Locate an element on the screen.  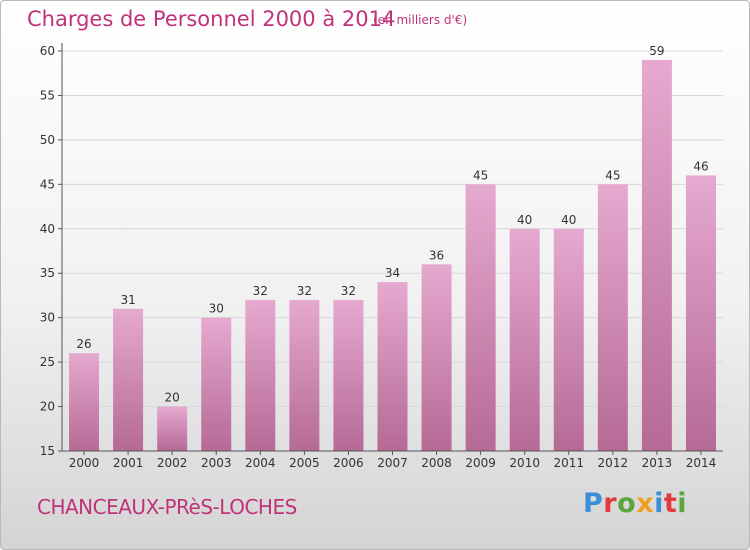
logo-letter: t is located at coordinates (670, 503).